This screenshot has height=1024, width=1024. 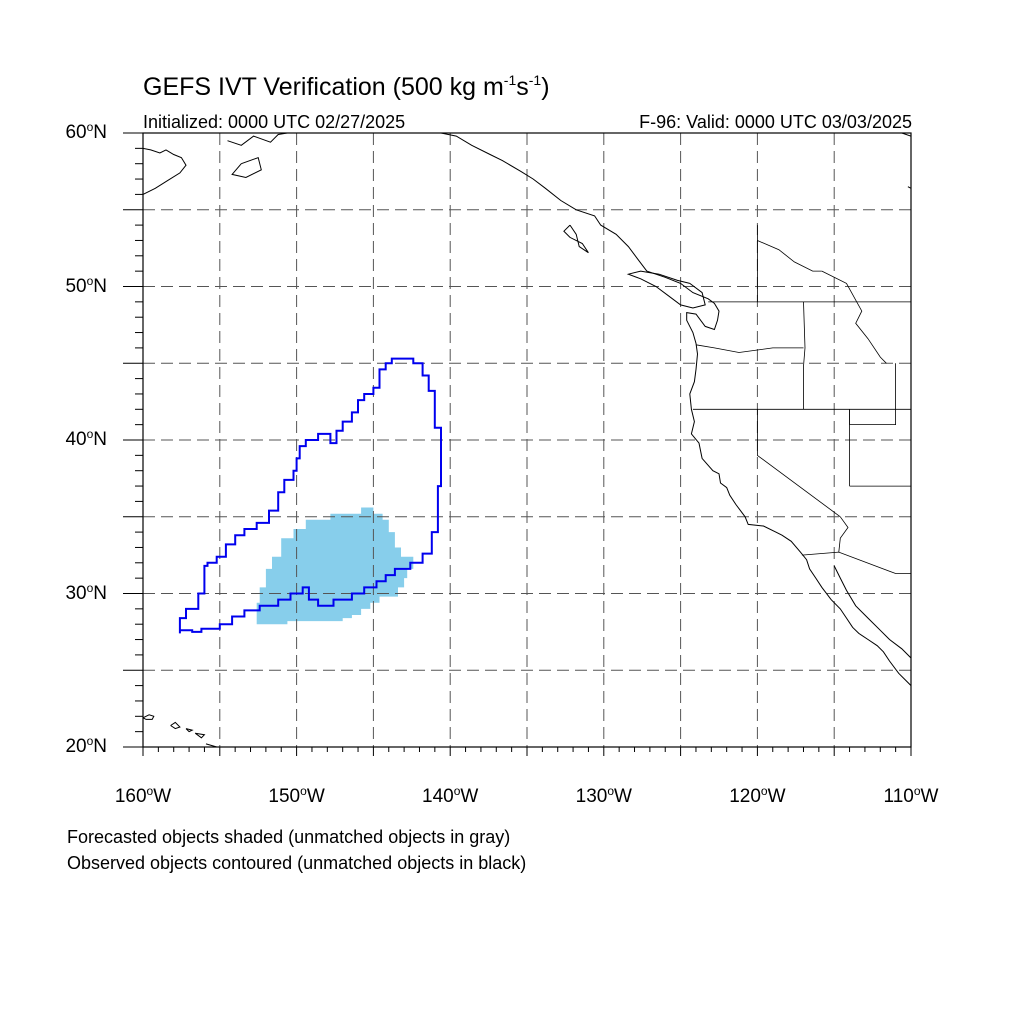 What do you see at coordinates (143, 795) in the screenshot?
I see `lon-label-160W: 160oW` at bounding box center [143, 795].